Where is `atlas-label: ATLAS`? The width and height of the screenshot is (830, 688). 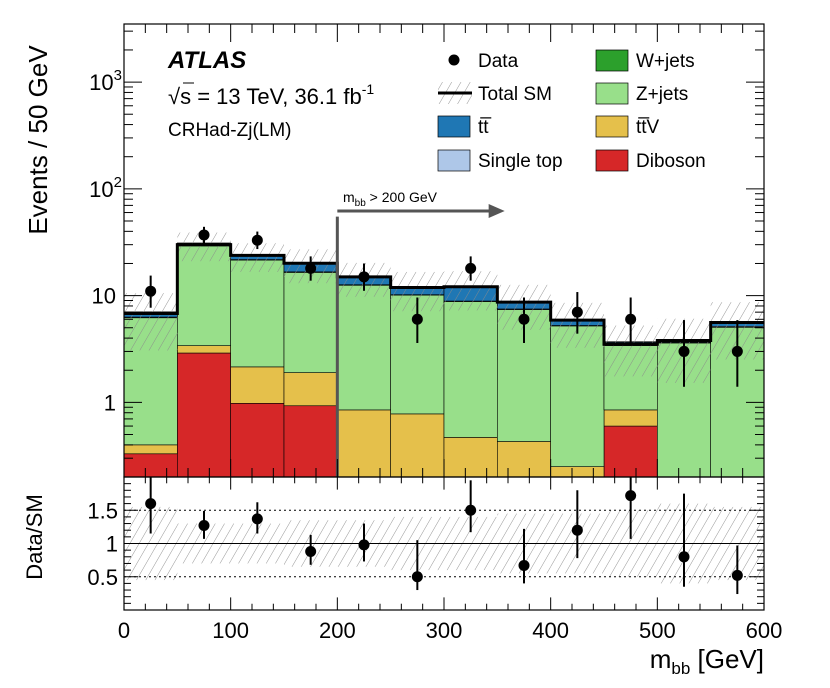 atlas-label: ATLAS is located at coordinates (206, 60).